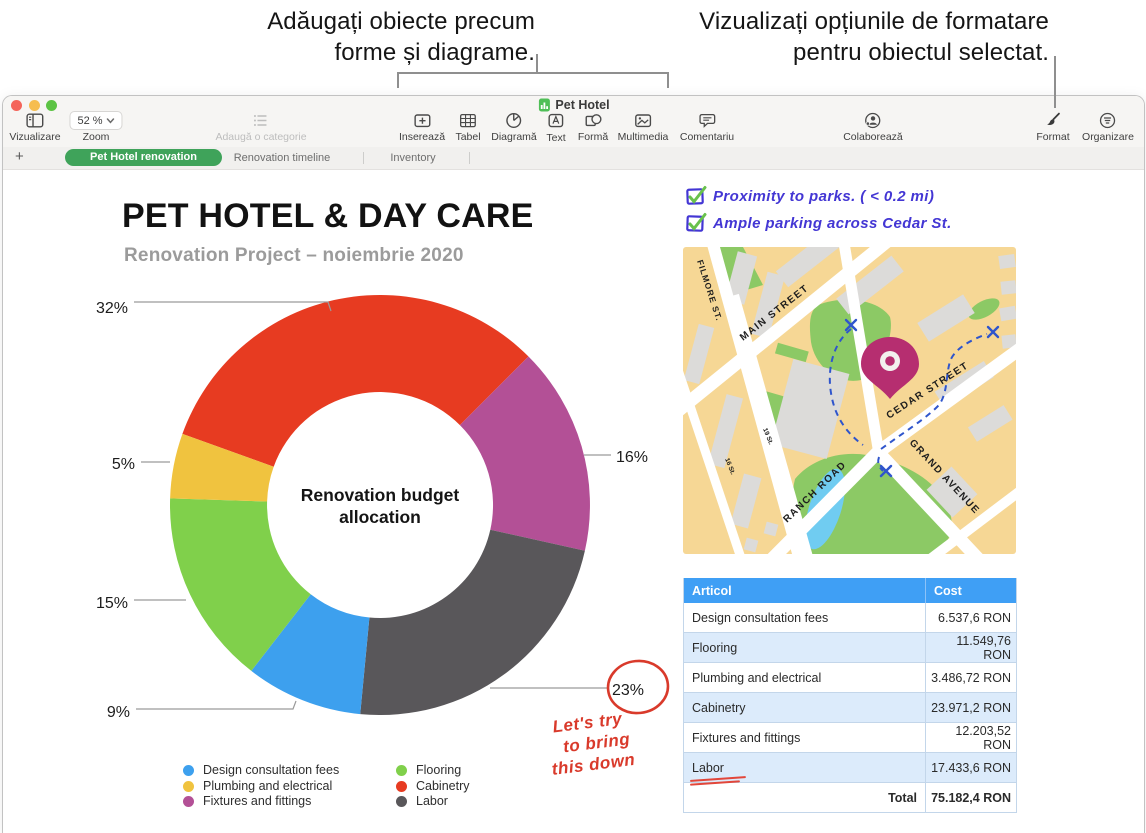  Describe the element at coordinates (819, 222) in the screenshot. I see `checklist-item: Ample parking across Cedar St.` at that location.